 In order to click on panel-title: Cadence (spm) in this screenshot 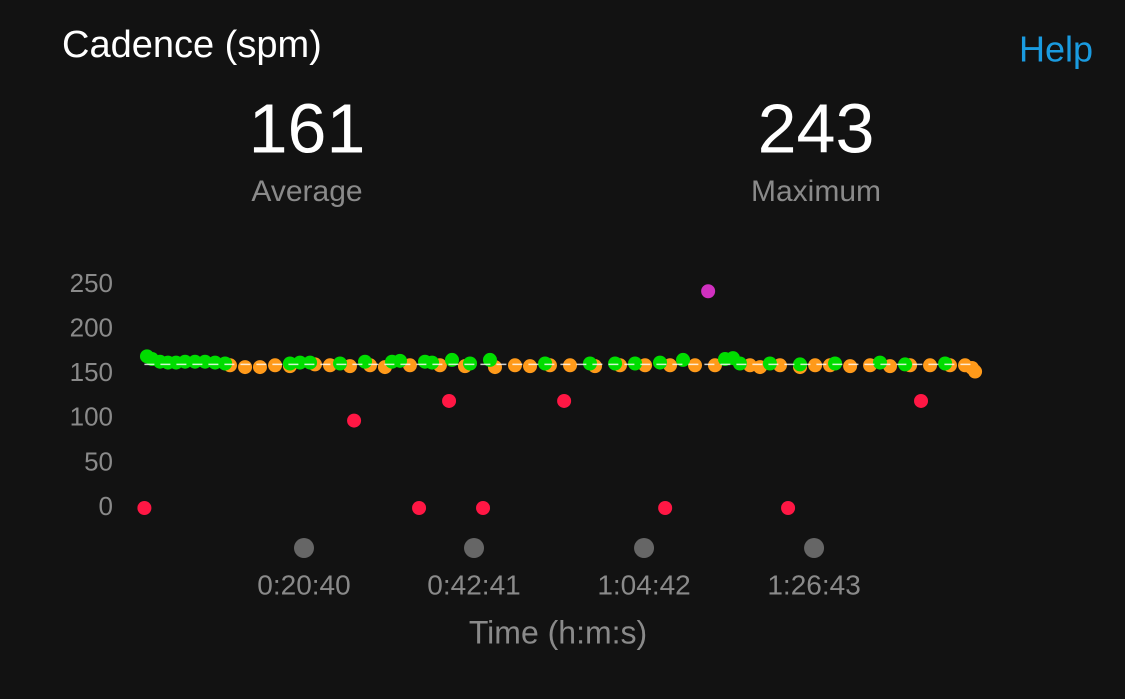, I will do `click(192, 45)`.